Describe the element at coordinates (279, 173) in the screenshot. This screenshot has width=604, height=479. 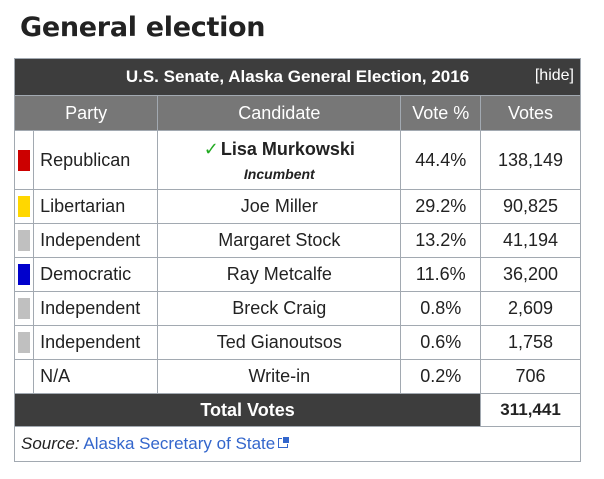
I see `incumbent-note: Incumbent` at that location.